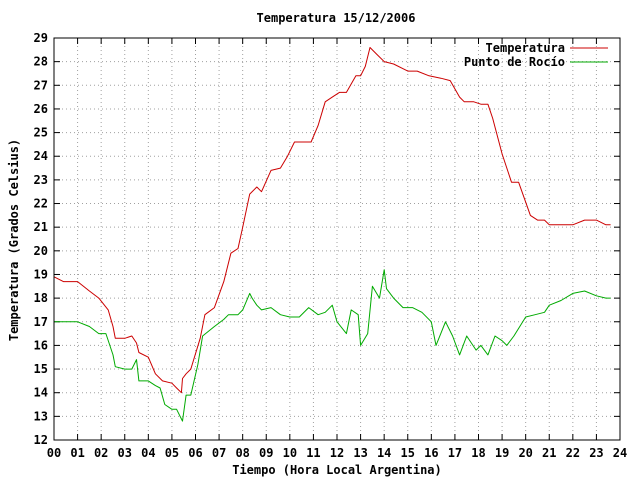 The width and height of the screenshot is (640, 480). What do you see at coordinates (431, 453) in the screenshot?
I see `x-tick-label: 16` at bounding box center [431, 453].